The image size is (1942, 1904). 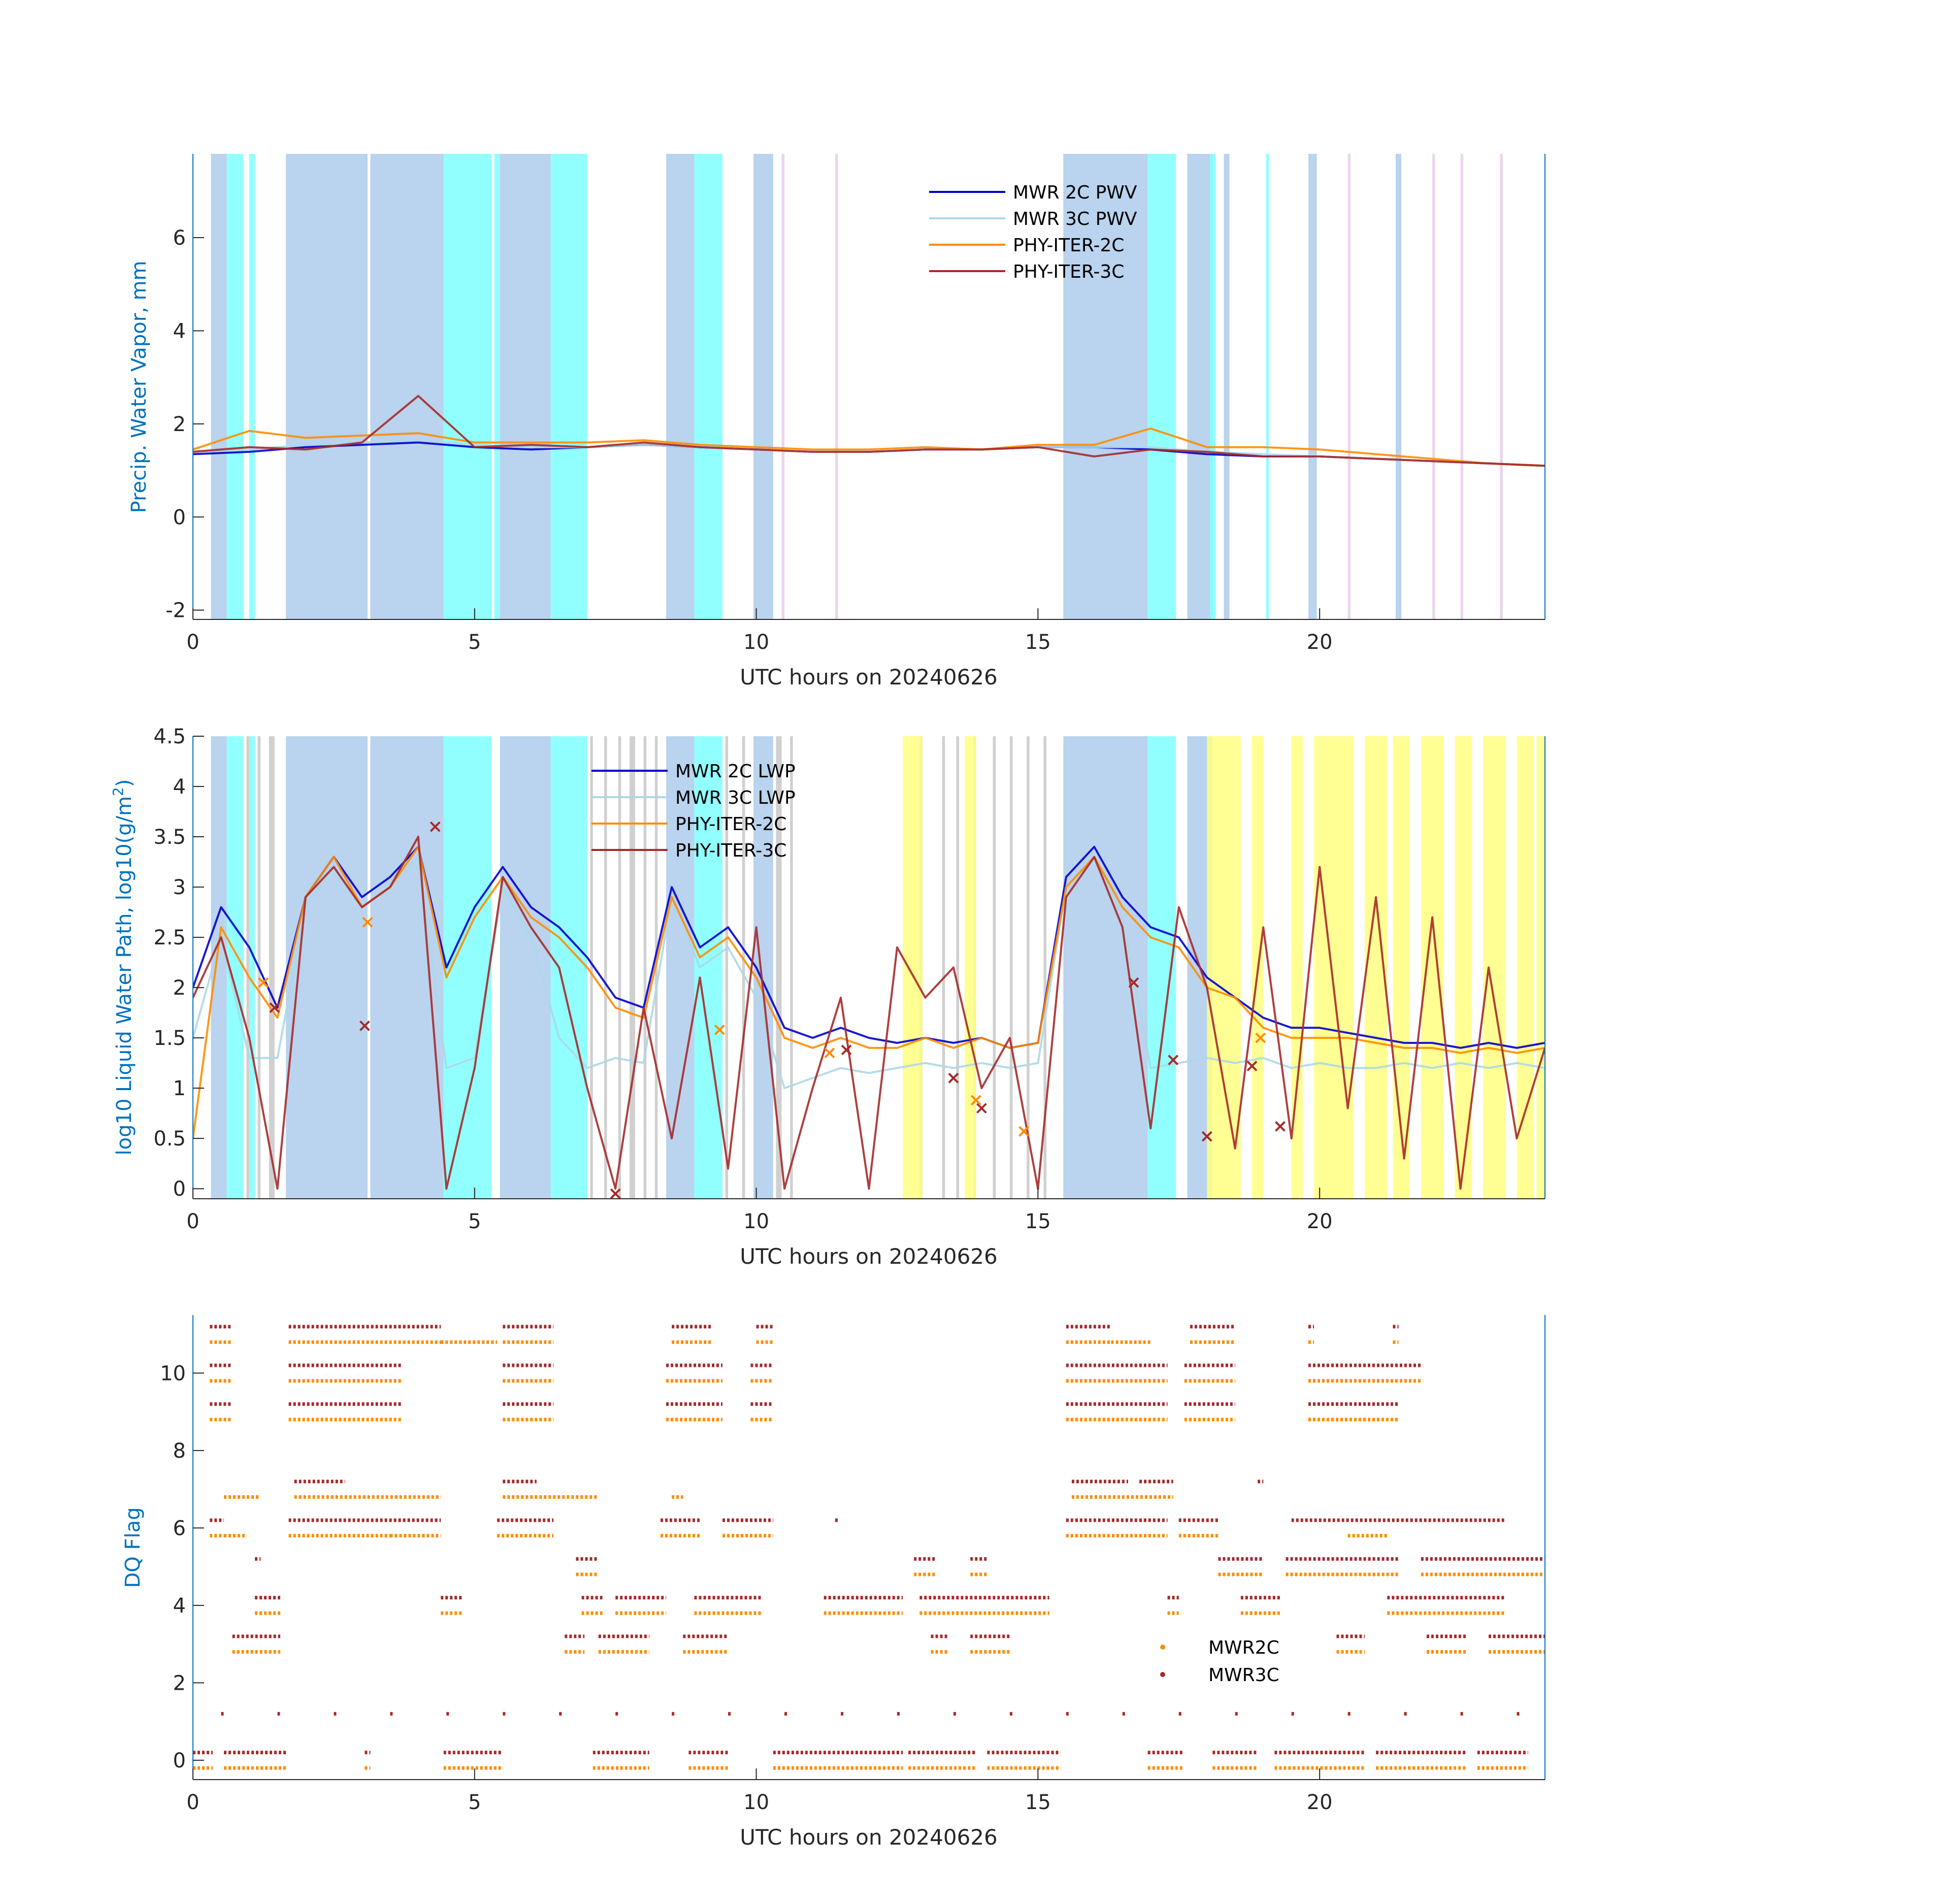 I want to click on lwp-markers, so click(x=772, y=1010).